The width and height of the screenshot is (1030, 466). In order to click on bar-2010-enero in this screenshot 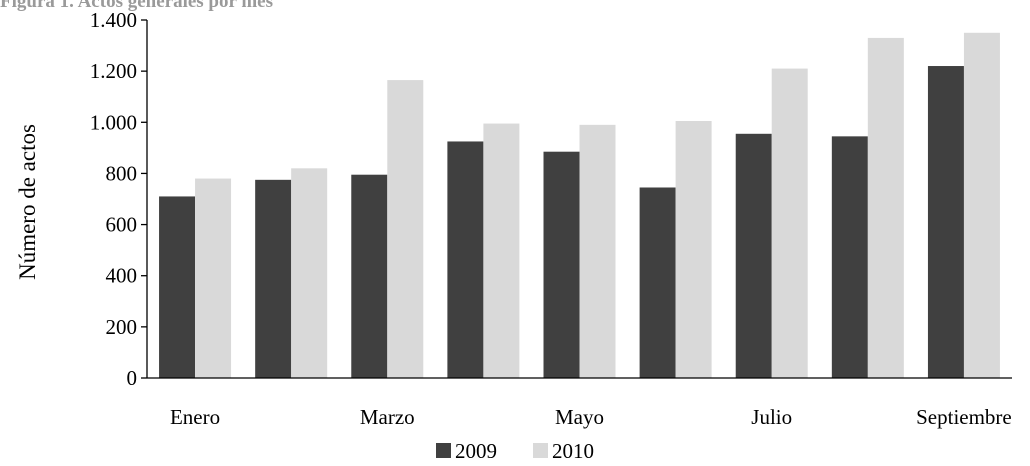, I will do `click(213, 278)`.